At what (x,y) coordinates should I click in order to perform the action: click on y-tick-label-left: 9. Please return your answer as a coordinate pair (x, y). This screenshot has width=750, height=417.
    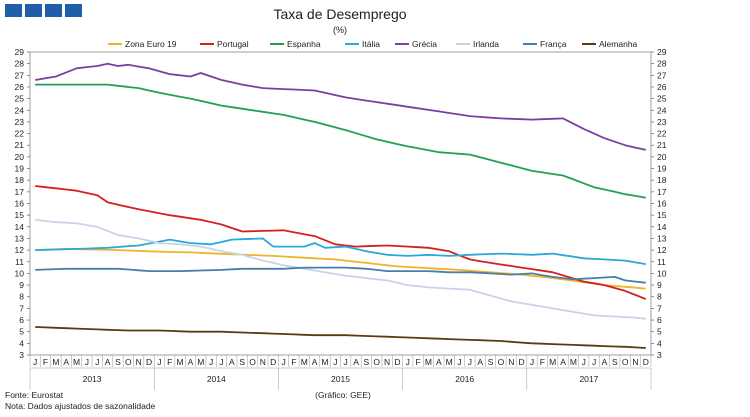
    Looking at the image, I should click on (21, 285).